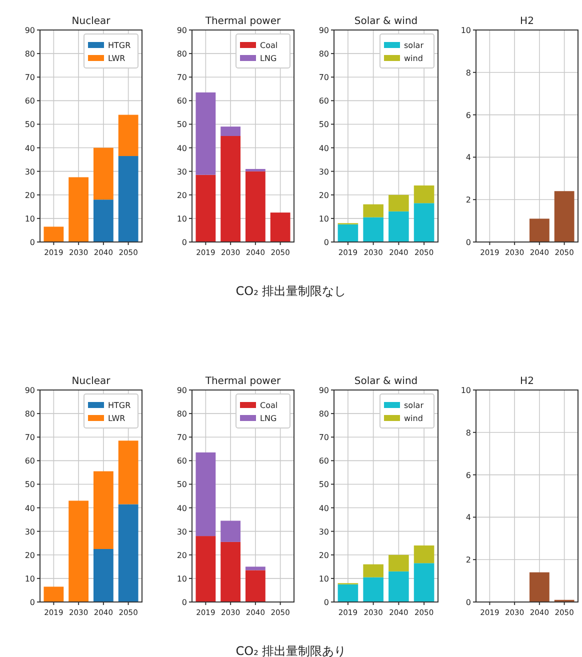  Describe the element at coordinates (291, 650) in the screenshot. I see `text: CO₂ 排出量制限あり` at that location.